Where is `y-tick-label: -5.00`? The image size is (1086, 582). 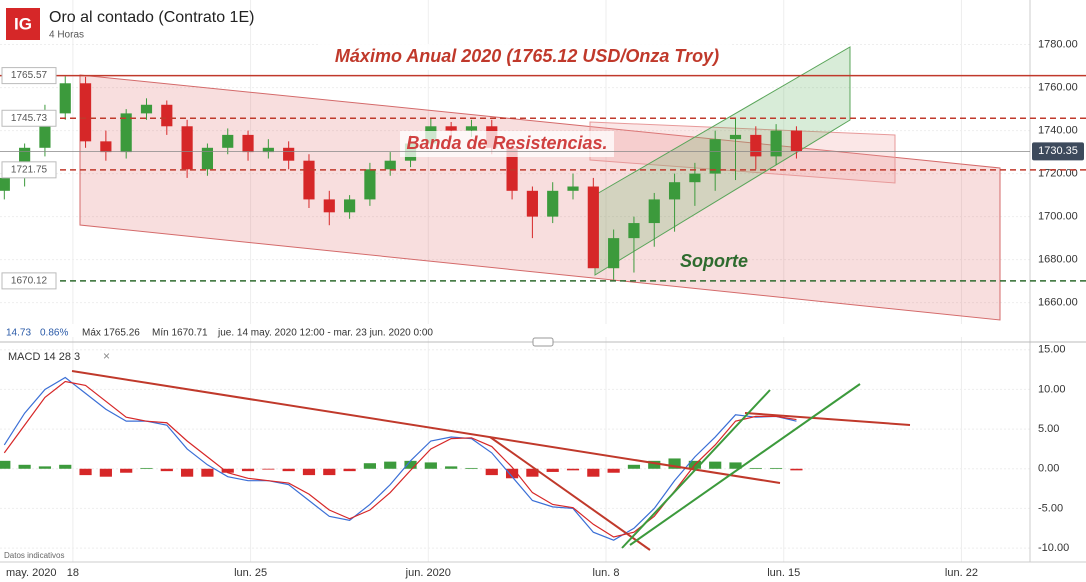
y-tick-label: -5.00 is located at coordinates (1050, 508).